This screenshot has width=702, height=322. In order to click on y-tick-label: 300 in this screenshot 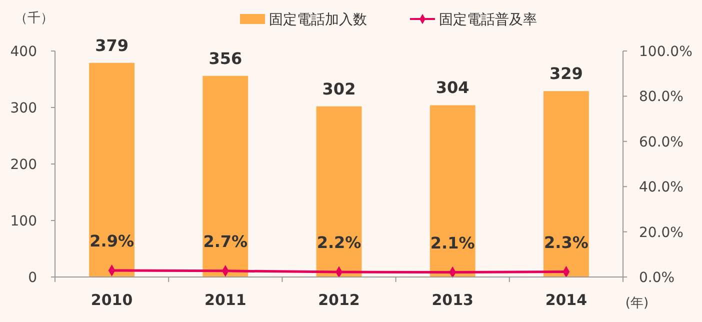, I will do `click(23, 108)`.